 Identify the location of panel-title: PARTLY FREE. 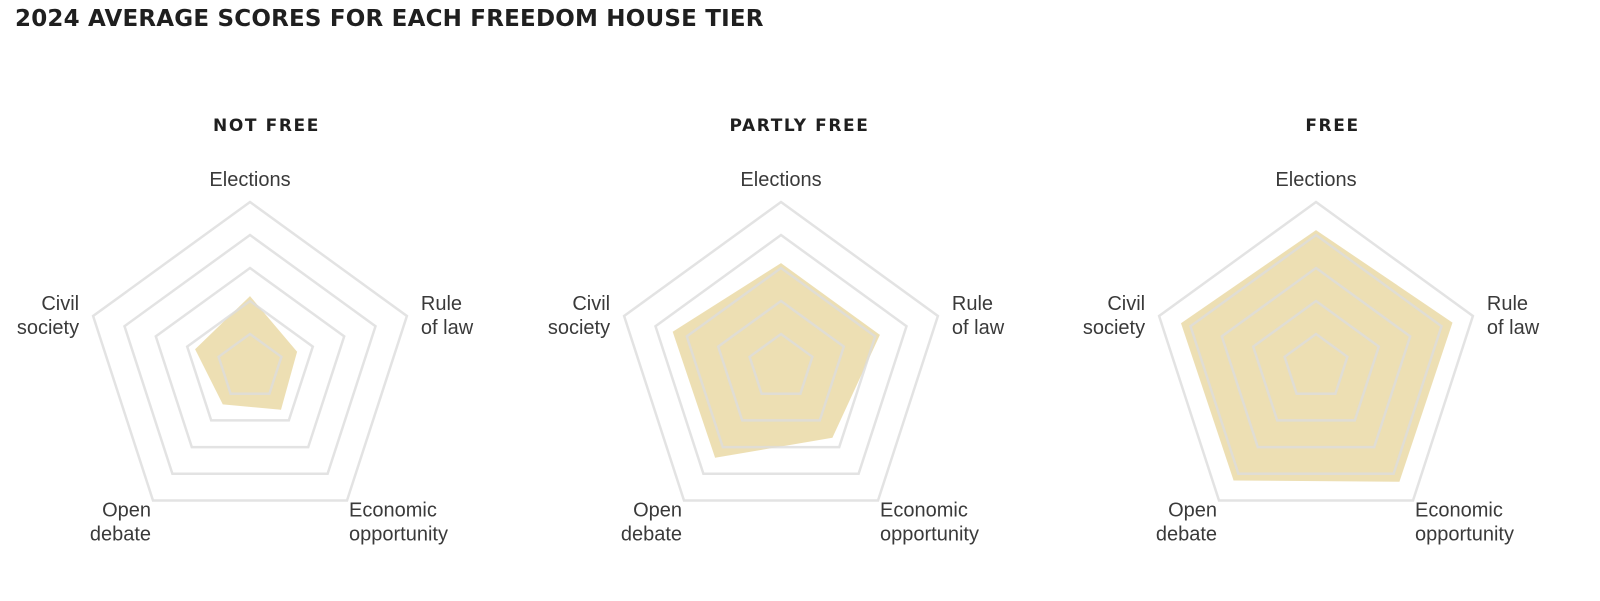
(799, 126).